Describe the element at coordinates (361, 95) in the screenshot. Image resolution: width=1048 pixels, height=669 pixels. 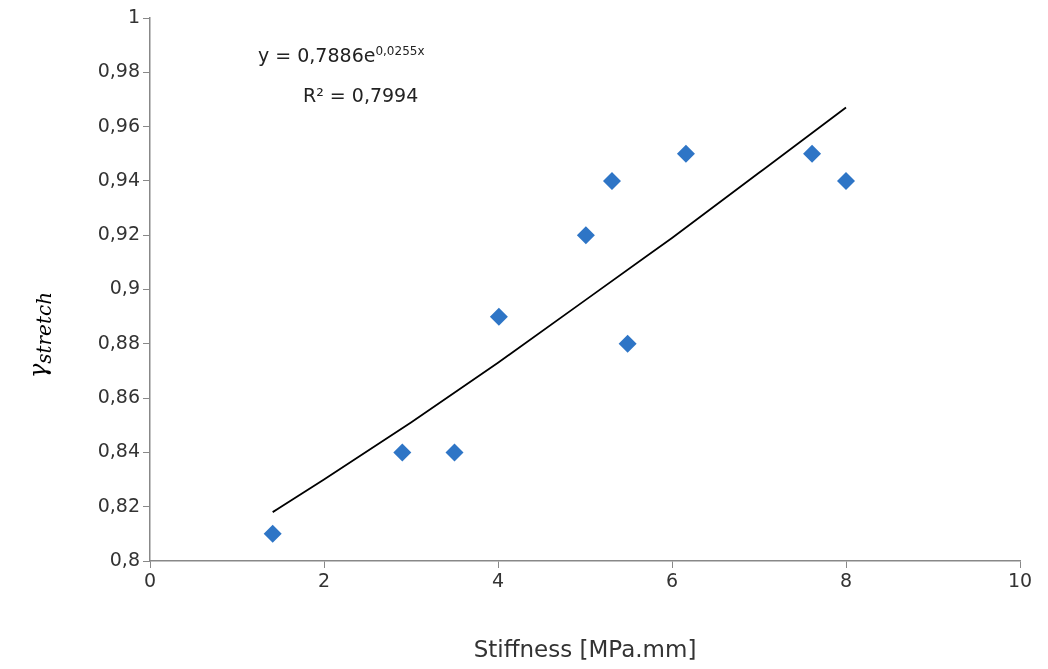
I see `annotation: R² = 0,7994` at that location.